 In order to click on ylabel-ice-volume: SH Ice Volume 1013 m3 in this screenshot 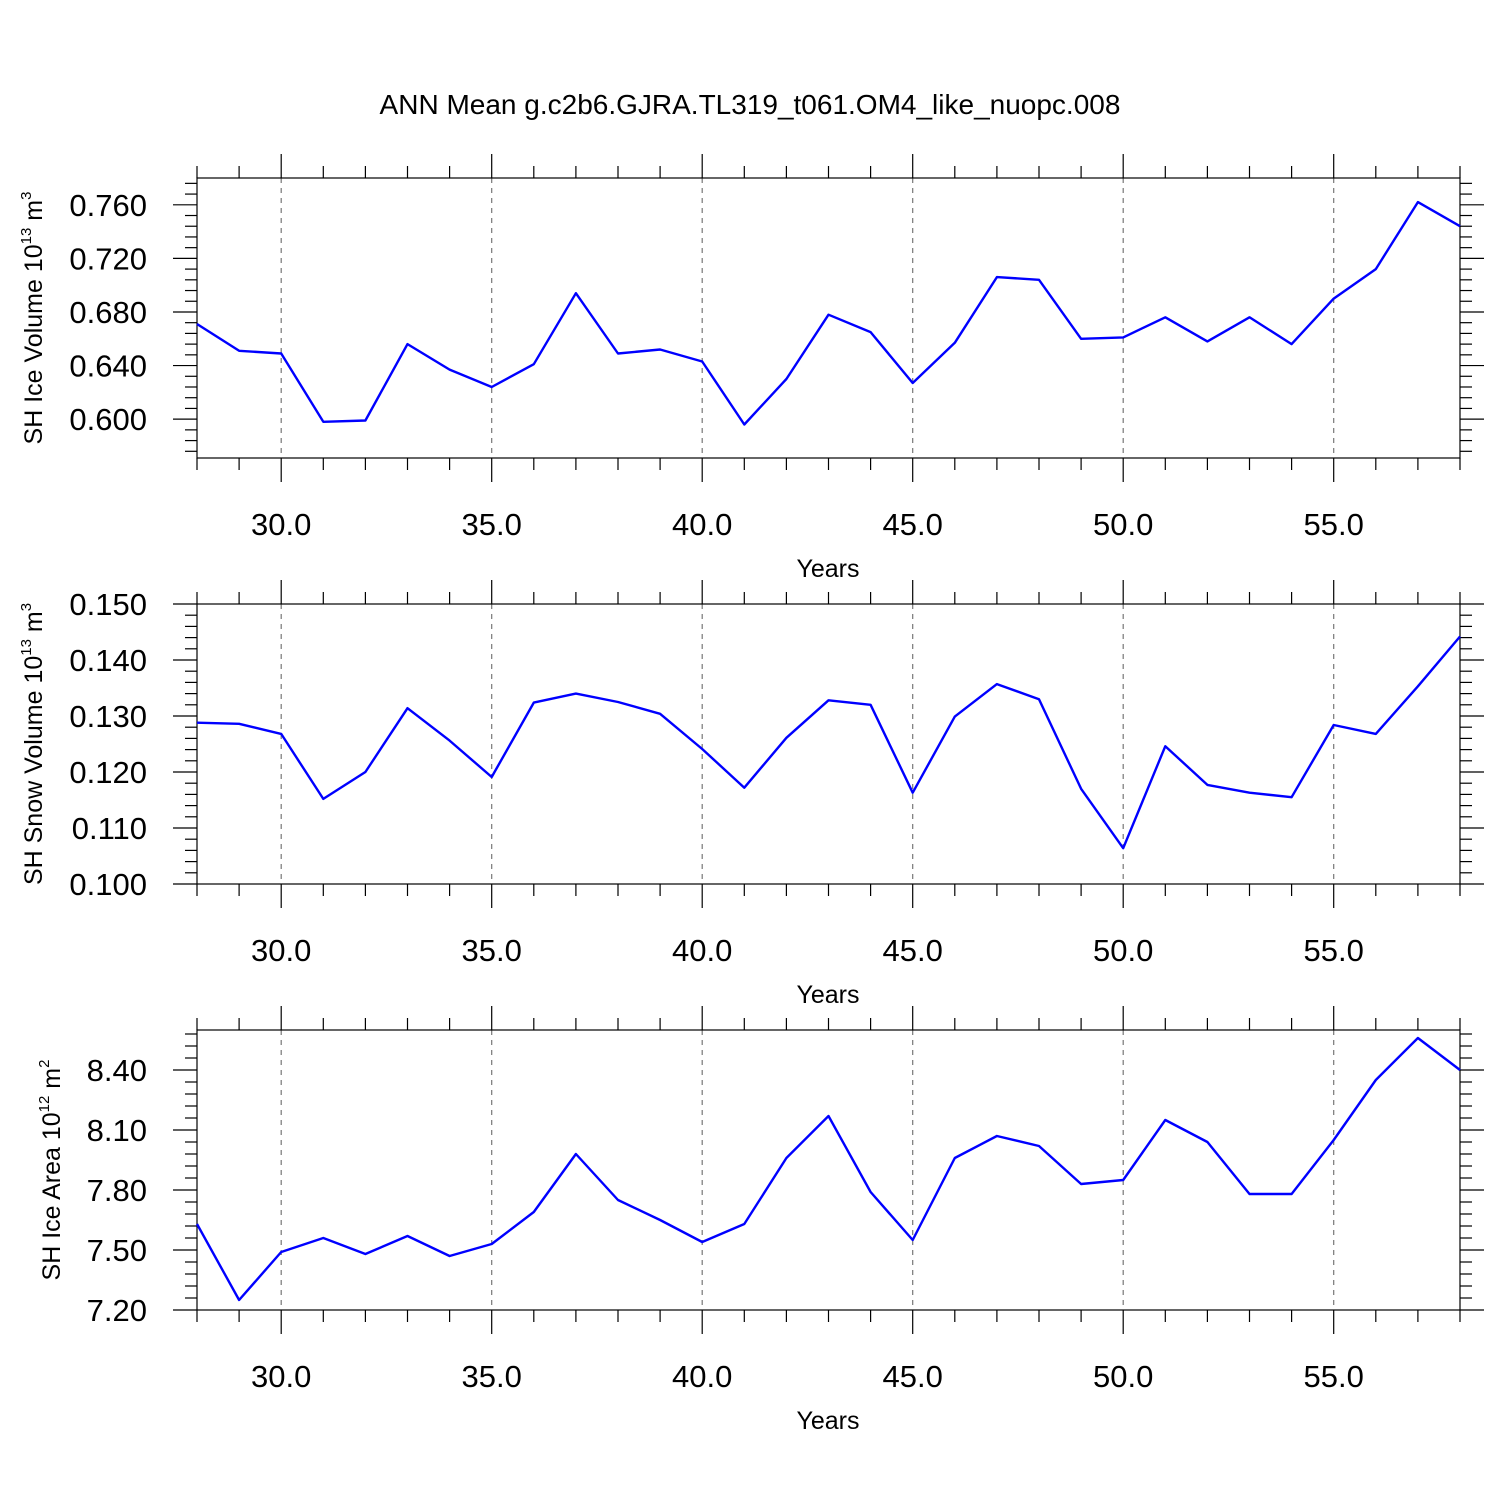, I will do `click(33, 318)`.